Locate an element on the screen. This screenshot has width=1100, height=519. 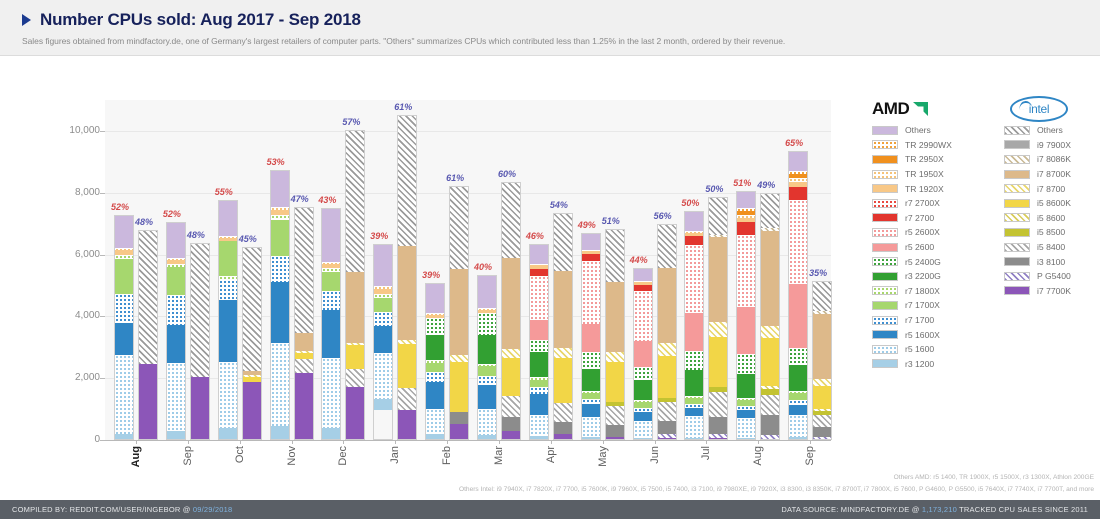
legend-item: i9 7900X is located at coordinates (1052, 145).